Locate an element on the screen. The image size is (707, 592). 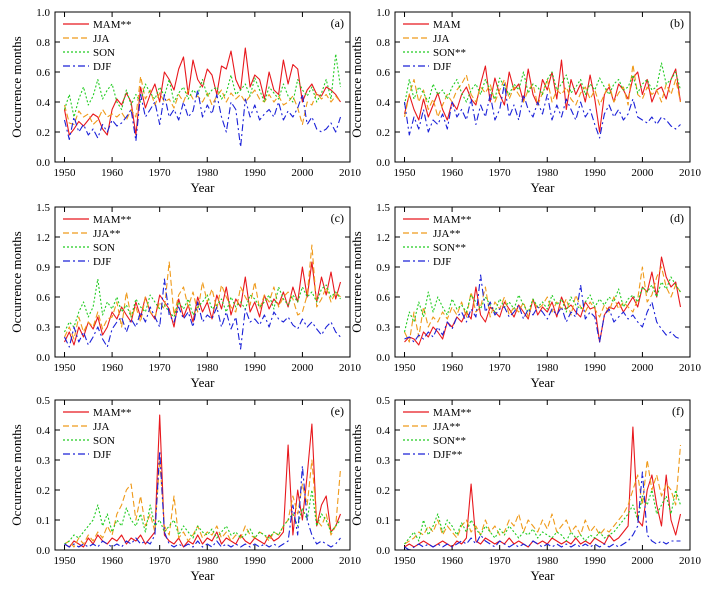
y-tick-label: 0.8 is located at coordinates (383, 43).